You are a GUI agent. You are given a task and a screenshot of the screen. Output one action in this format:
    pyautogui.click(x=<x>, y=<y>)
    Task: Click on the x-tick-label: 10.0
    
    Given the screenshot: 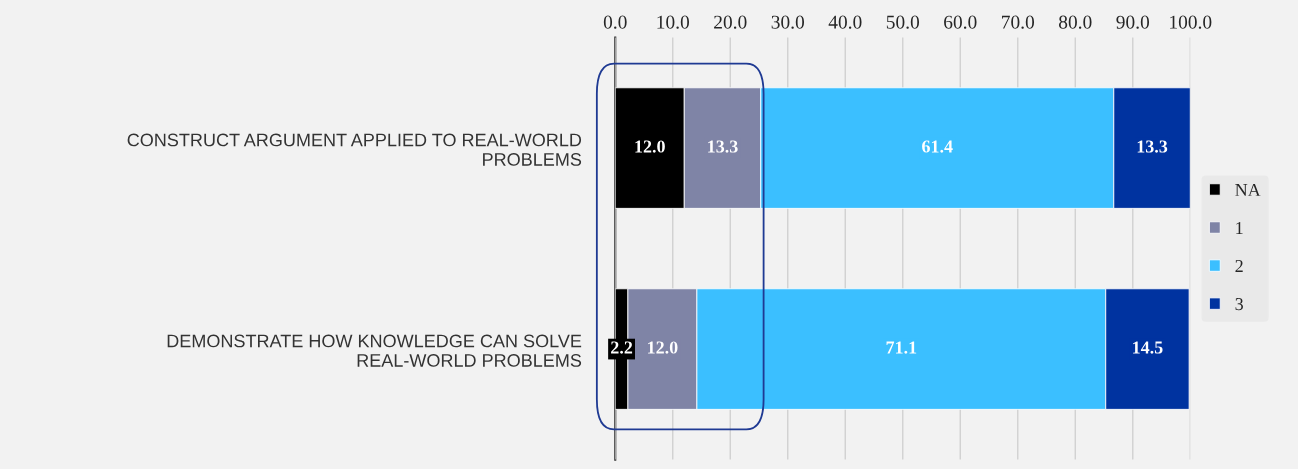 What is the action you would take?
    pyautogui.click(x=673, y=22)
    